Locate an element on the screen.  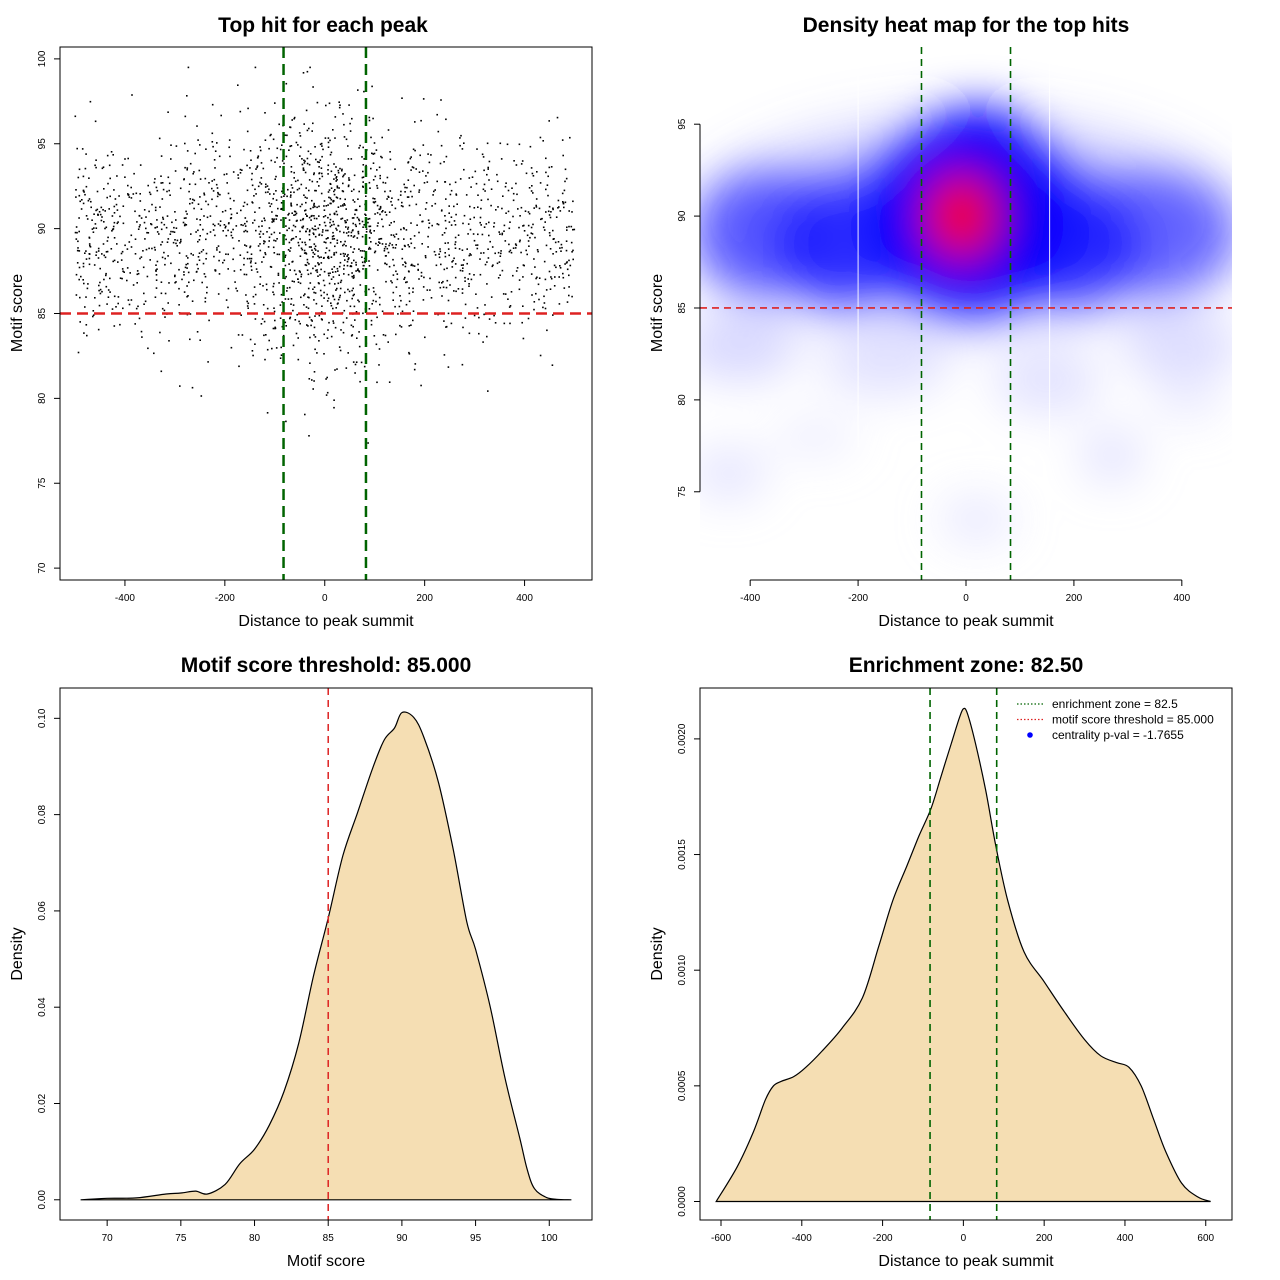
y-tick-label: 0.0020 is located at coordinates (682, 738).